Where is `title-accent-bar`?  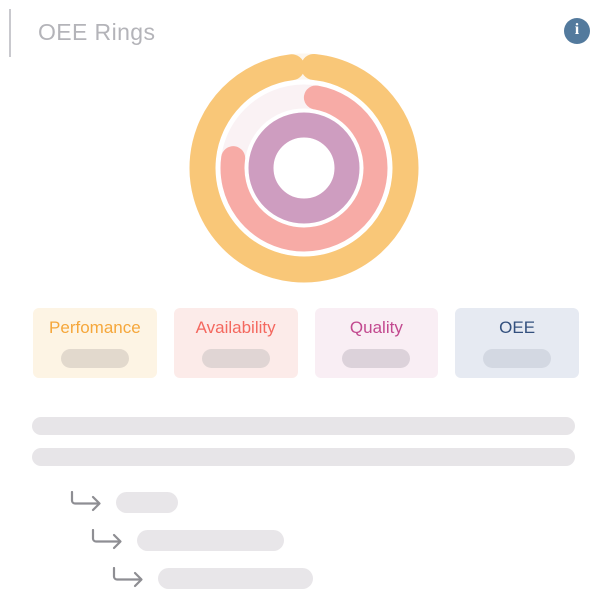
title-accent-bar is located at coordinates (10, 33).